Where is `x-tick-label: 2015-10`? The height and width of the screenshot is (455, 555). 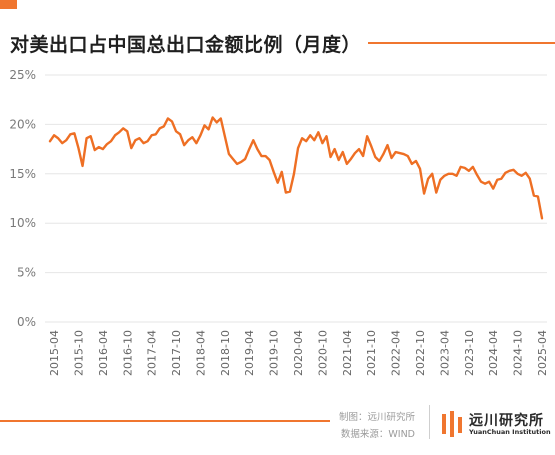
x-tick-label: 2015-10 is located at coordinates (78, 353).